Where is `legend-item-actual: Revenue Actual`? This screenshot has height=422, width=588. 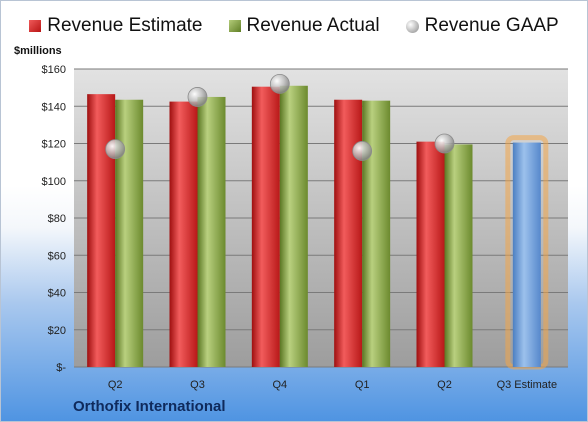
legend-item-actual: Revenue Actual is located at coordinates (304, 26).